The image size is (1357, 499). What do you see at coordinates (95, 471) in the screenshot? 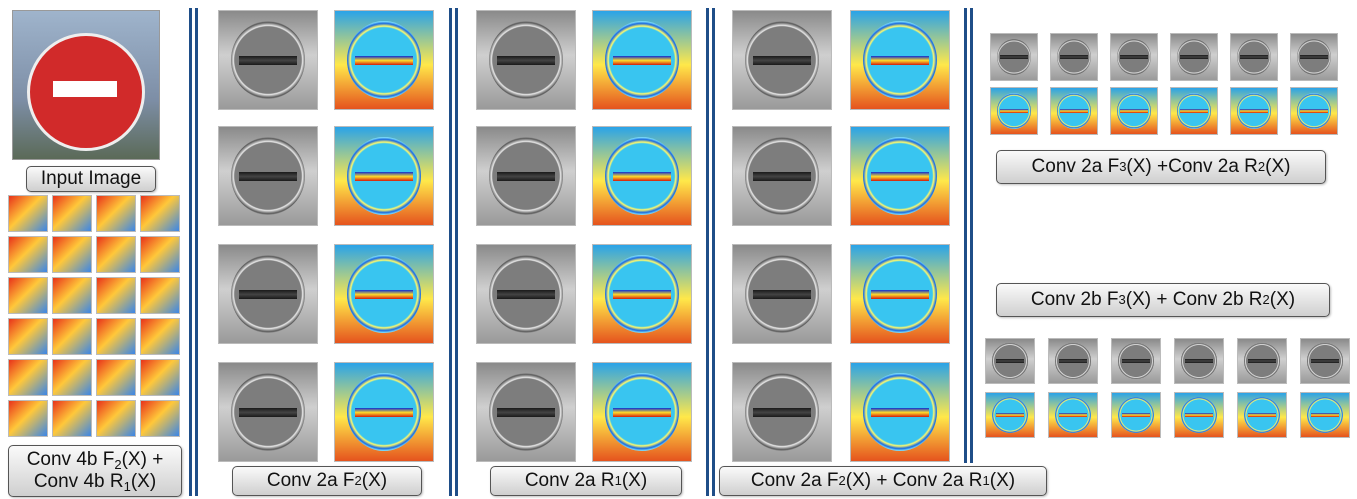
I see `conv4b-label: Conv 4b F2(X) + Conv 4b R1(X)` at bounding box center [95, 471].